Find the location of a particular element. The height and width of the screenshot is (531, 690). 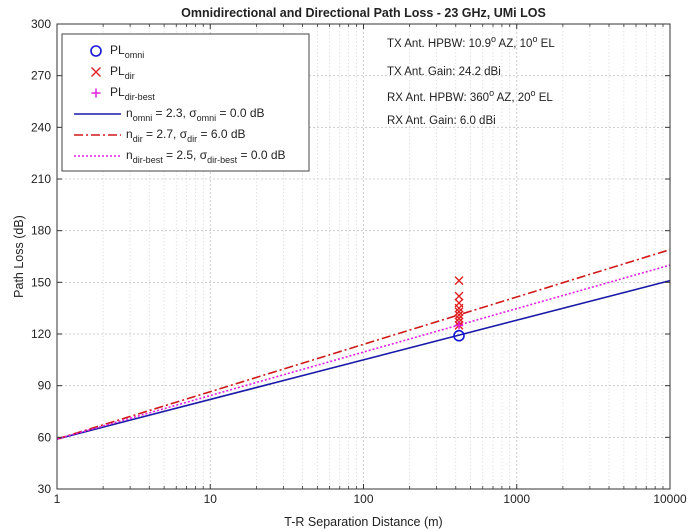

legend-fit-dir-label: ndir = 2.7, σdir = 6.0 dB is located at coordinates (186, 135).